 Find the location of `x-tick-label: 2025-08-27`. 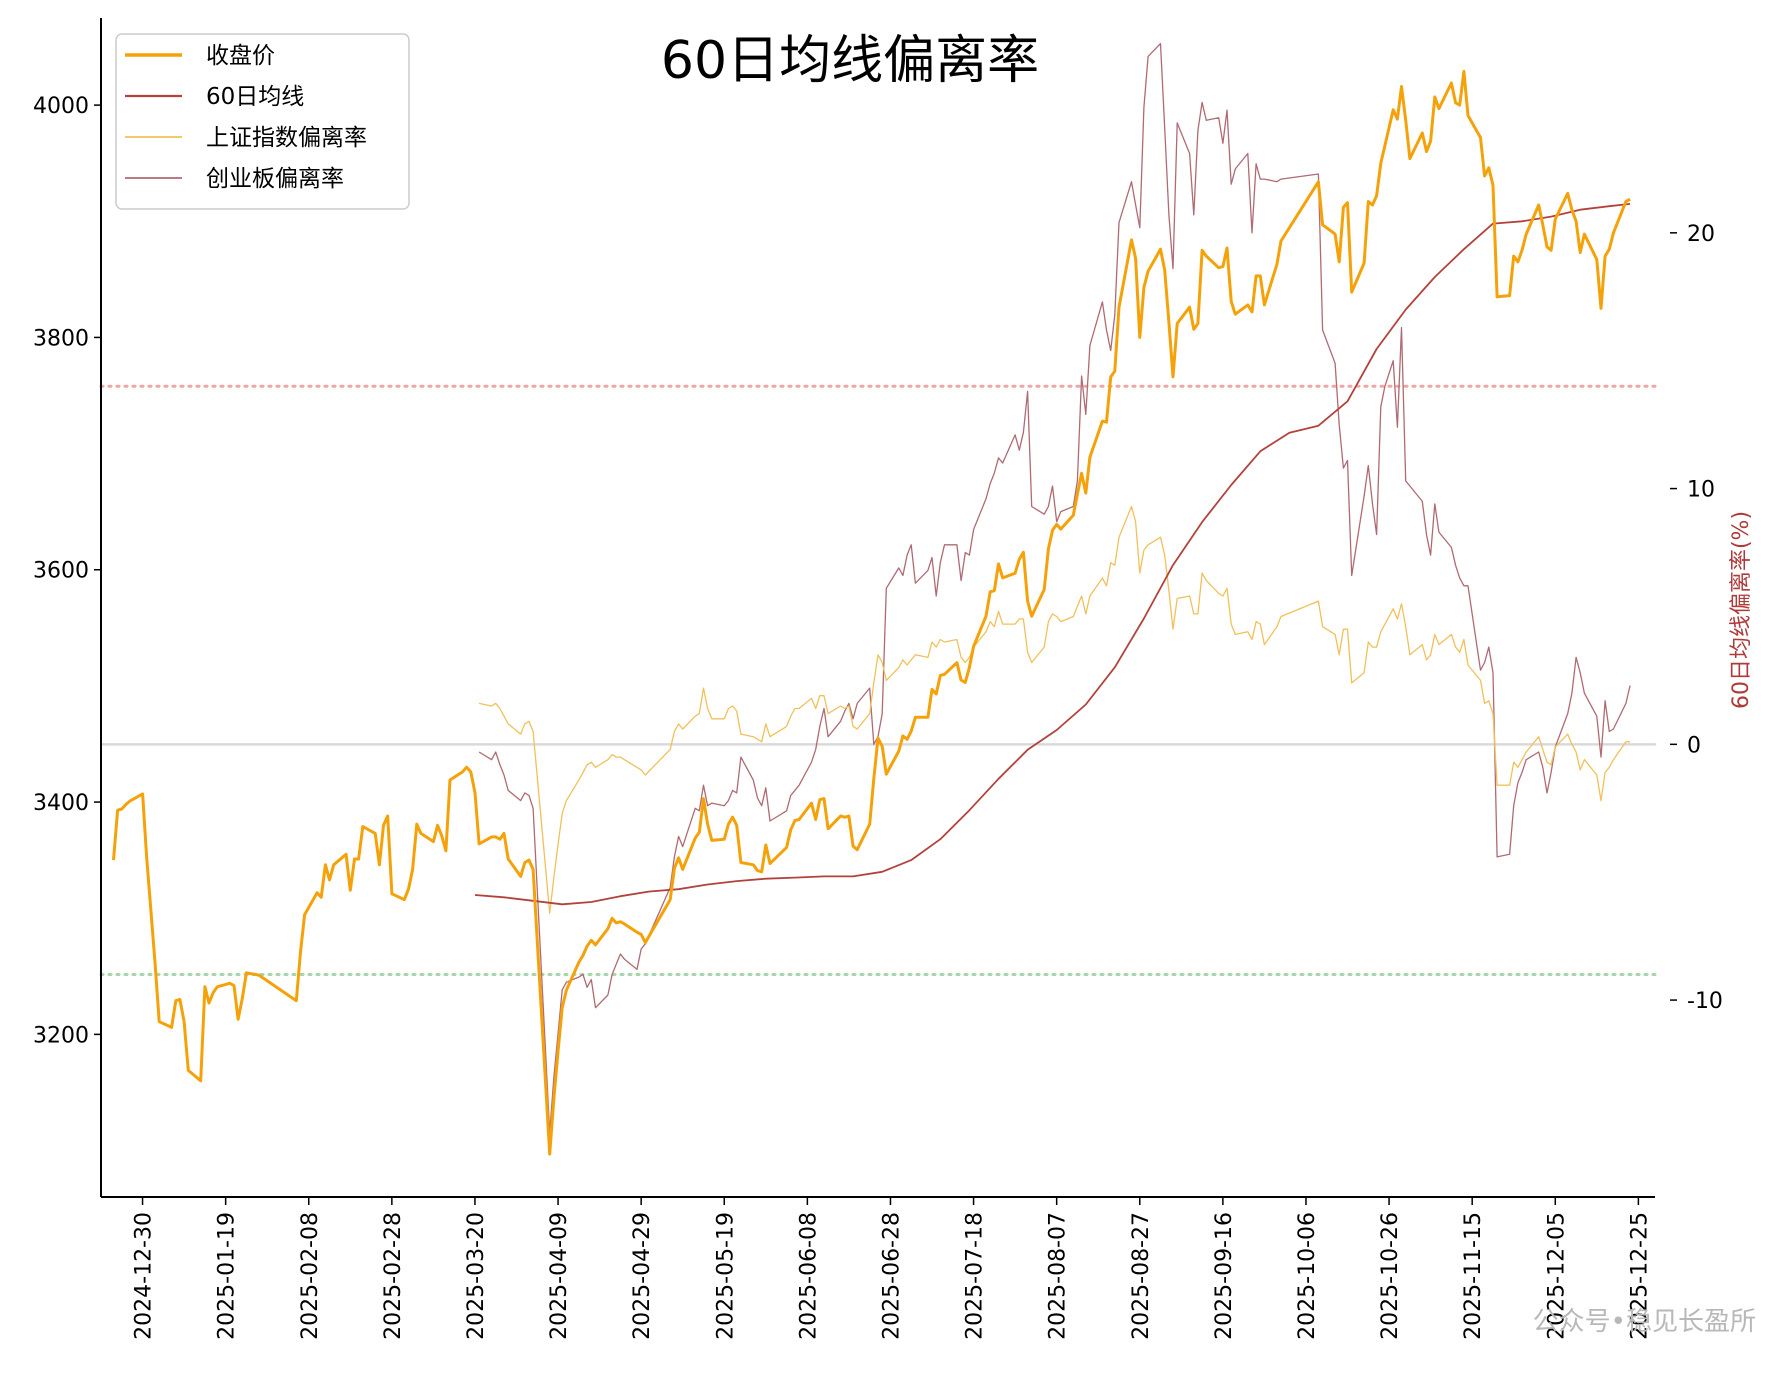

x-tick-label: 2025-08-27 is located at coordinates (1141, 1276).